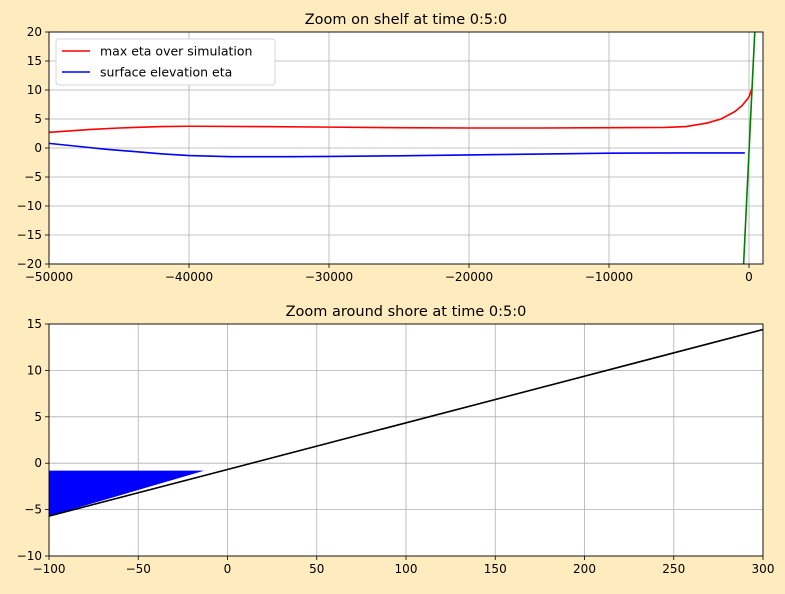 The image size is (785, 594). I want to click on x-tick-label: −100, so click(49, 569).